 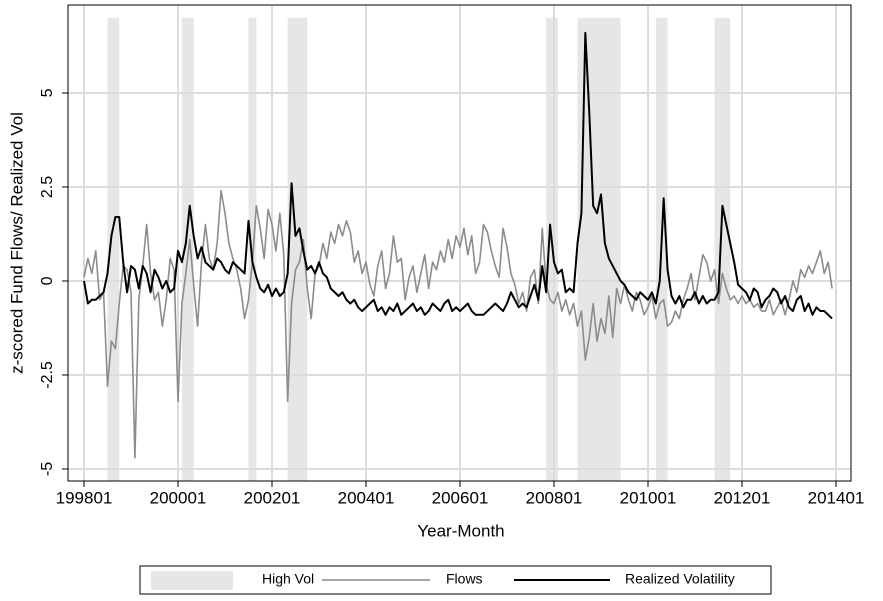 I want to click on x-tick-label: 201401, so click(x=836, y=497).